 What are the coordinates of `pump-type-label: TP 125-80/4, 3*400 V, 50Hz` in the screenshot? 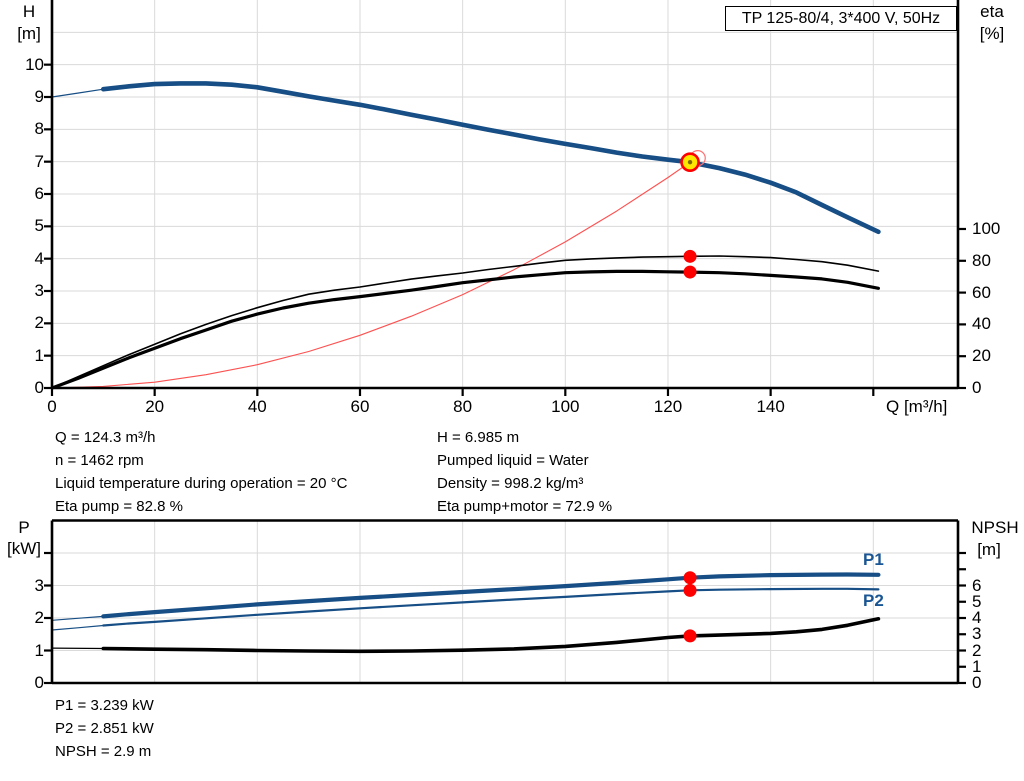 It's located at (841, 18).